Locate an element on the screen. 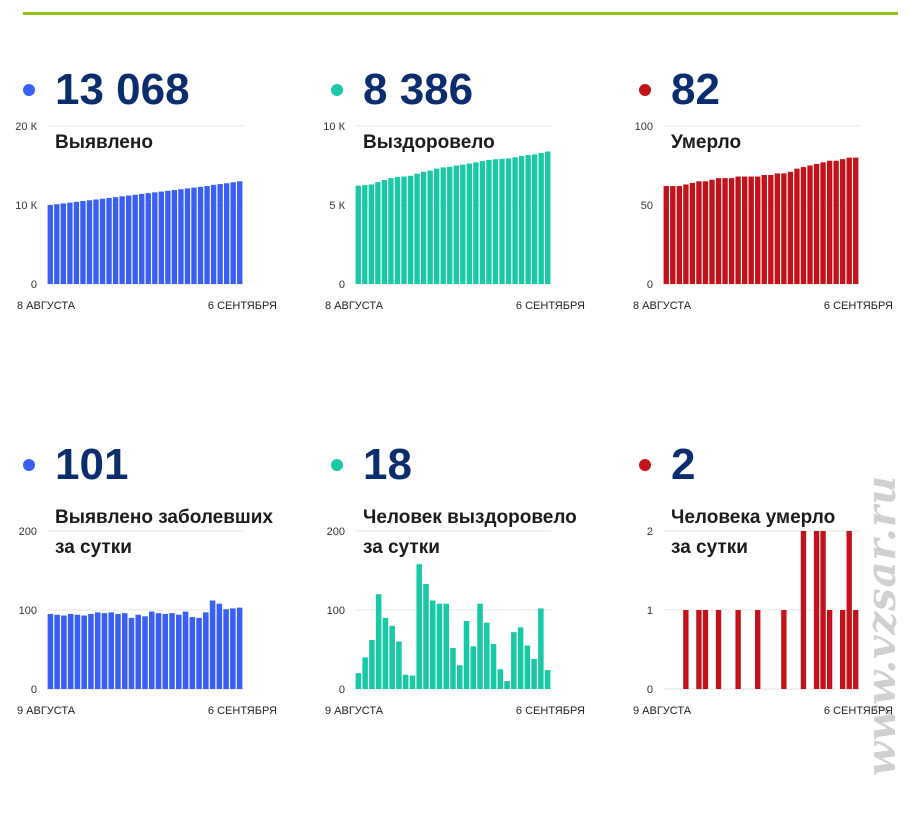 This screenshot has width=909, height=830. y-tick-label: 10 К is located at coordinates (334, 127).